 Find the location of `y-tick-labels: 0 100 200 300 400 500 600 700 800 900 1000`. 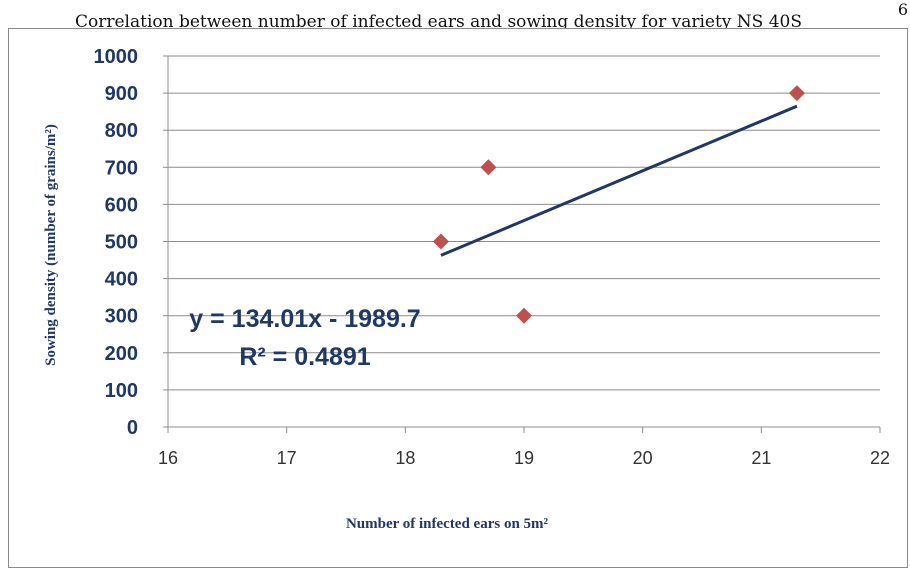

y-tick-labels: 0 100 200 300 400 500 600 700 800 900 1000 is located at coordinates (116, 242).